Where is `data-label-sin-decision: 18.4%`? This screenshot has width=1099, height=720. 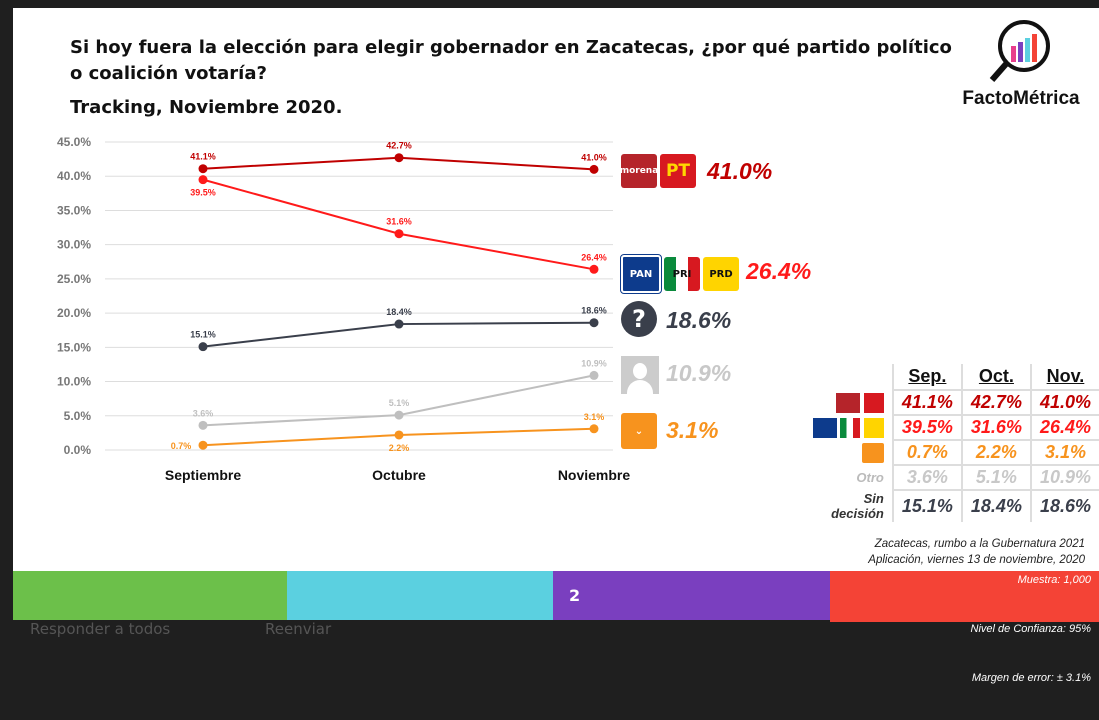
data-label-sin-decision: 18.4% is located at coordinates (399, 312).